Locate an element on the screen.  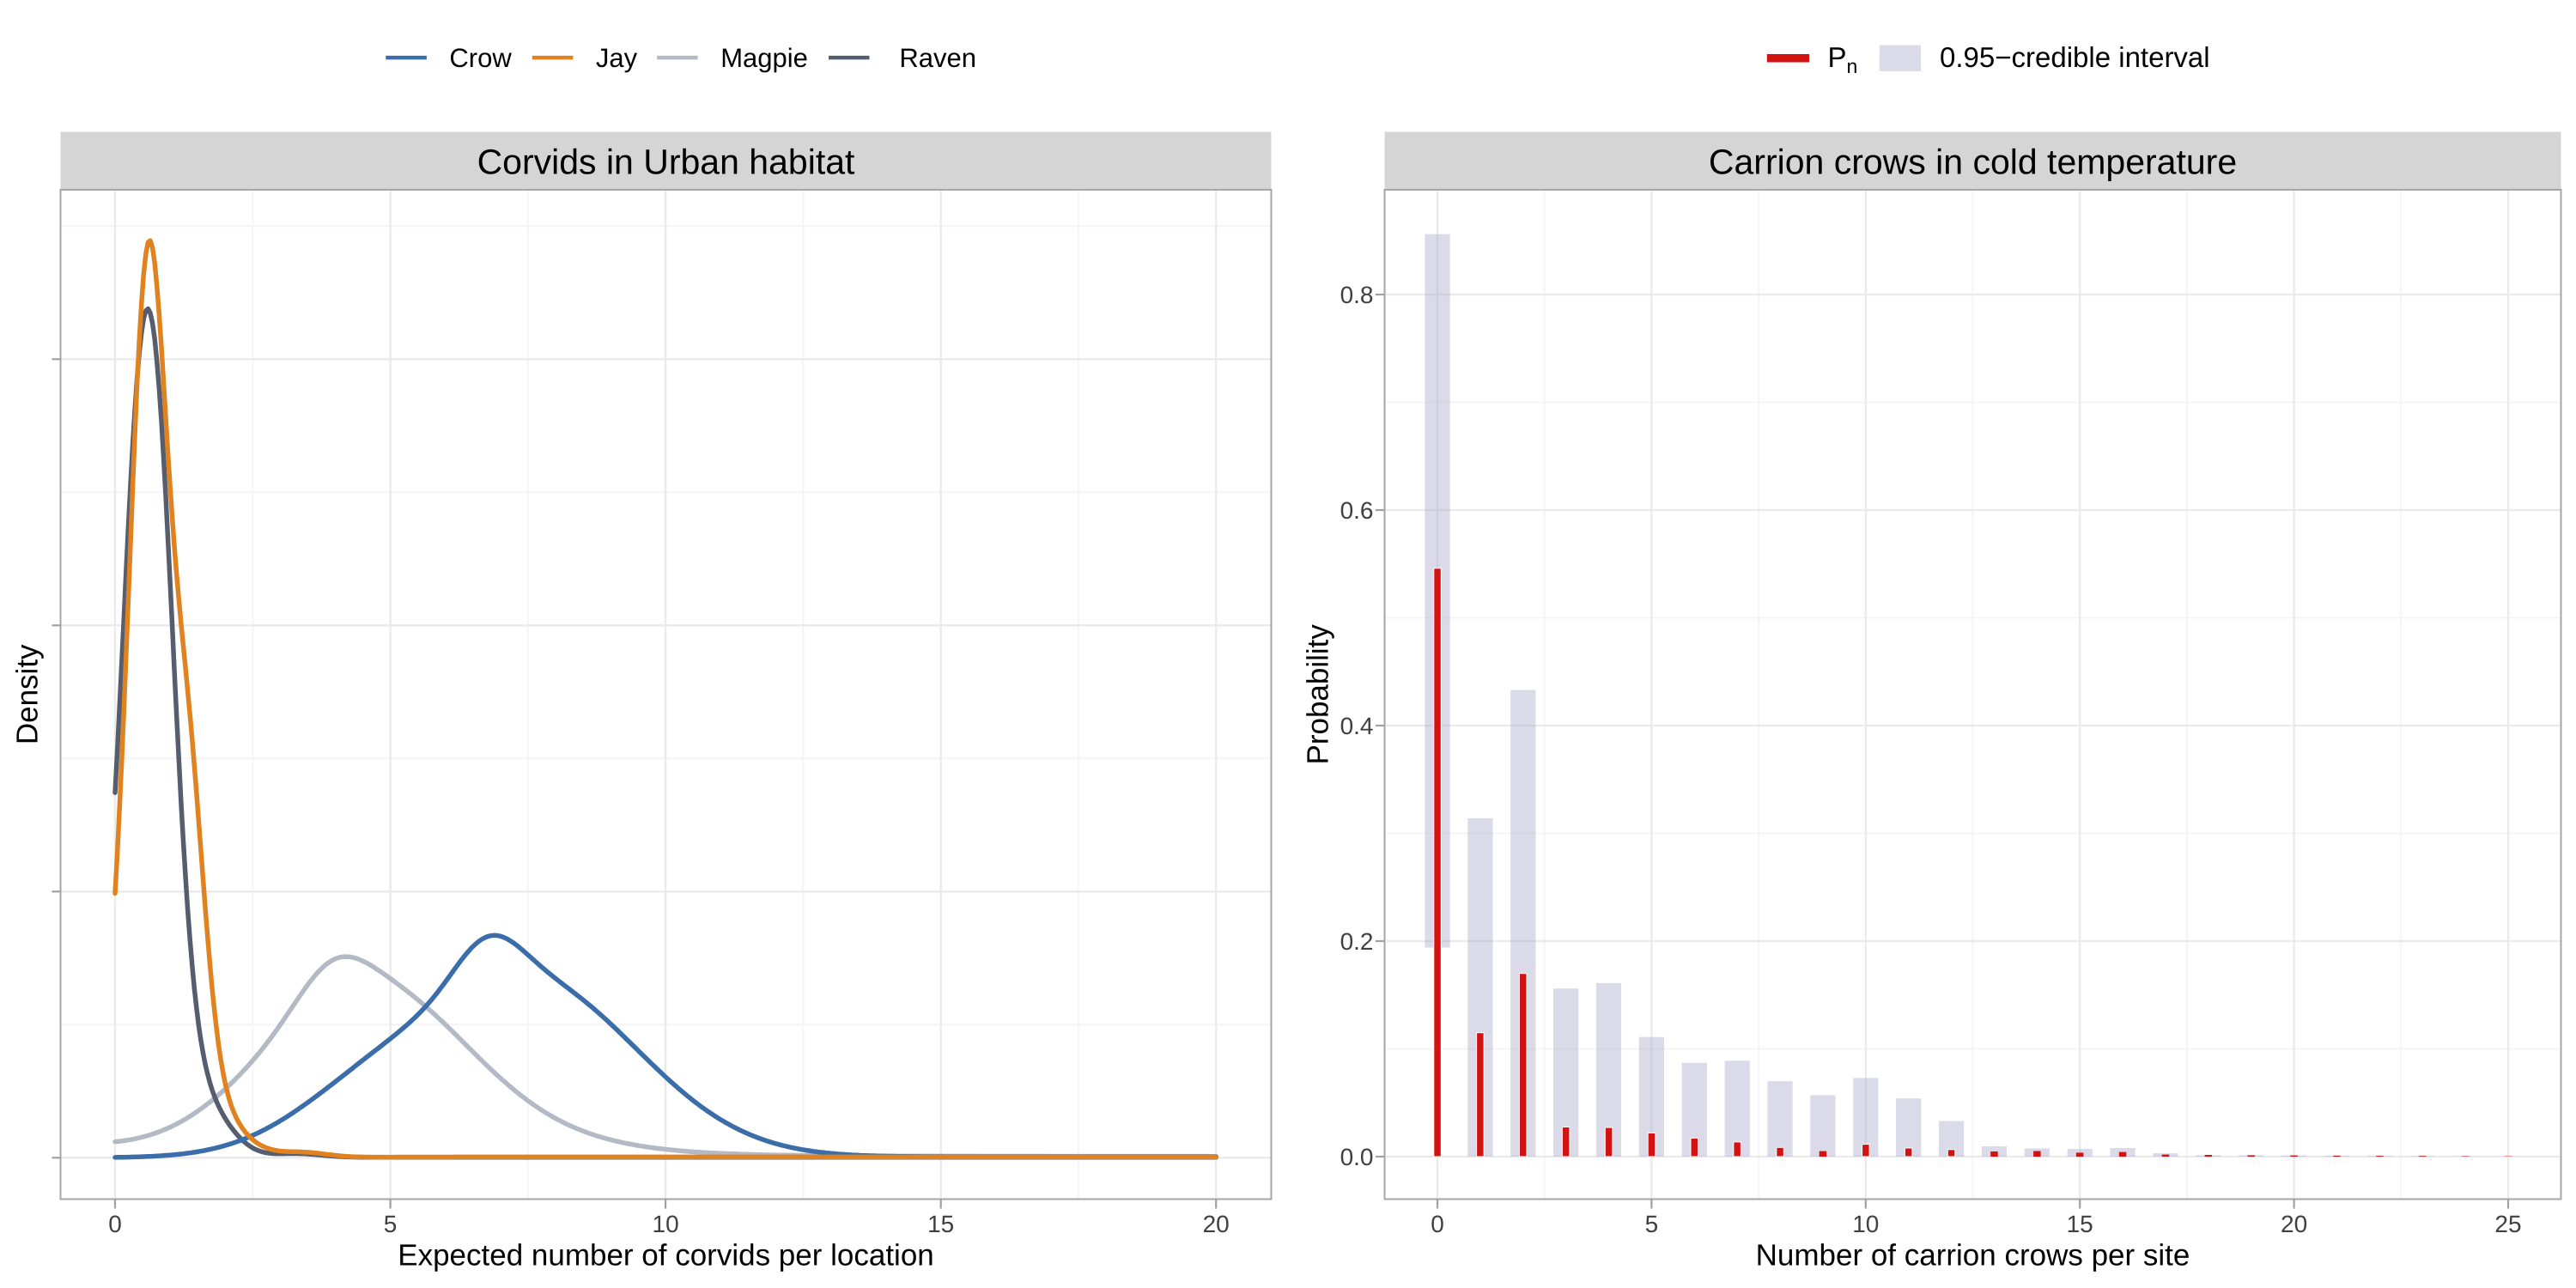
svg-text: 0.6 is located at coordinates (1357, 510).